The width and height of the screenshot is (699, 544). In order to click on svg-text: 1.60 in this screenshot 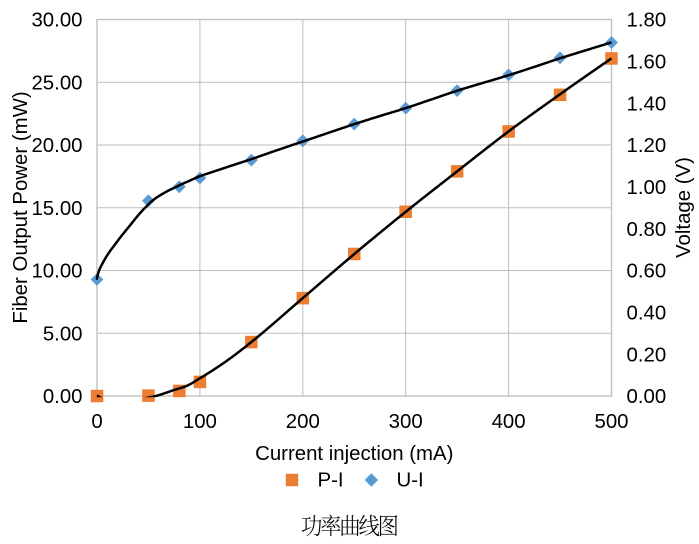, I will do `click(647, 63)`.